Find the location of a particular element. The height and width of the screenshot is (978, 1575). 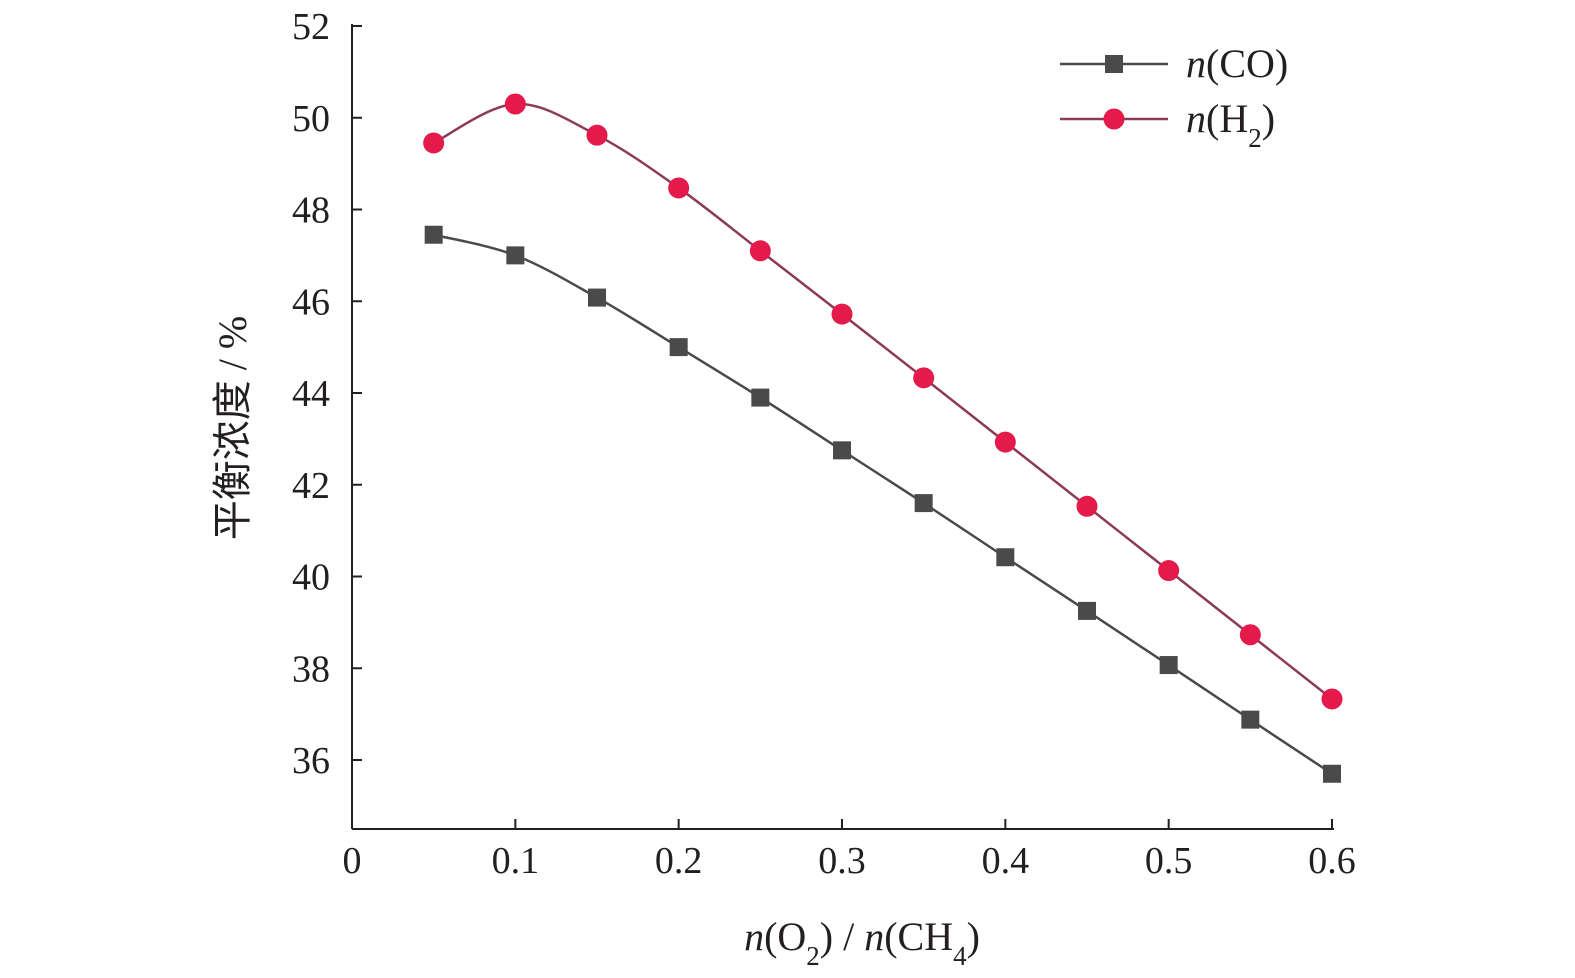

y-tick-label: 50 is located at coordinates (311, 119).